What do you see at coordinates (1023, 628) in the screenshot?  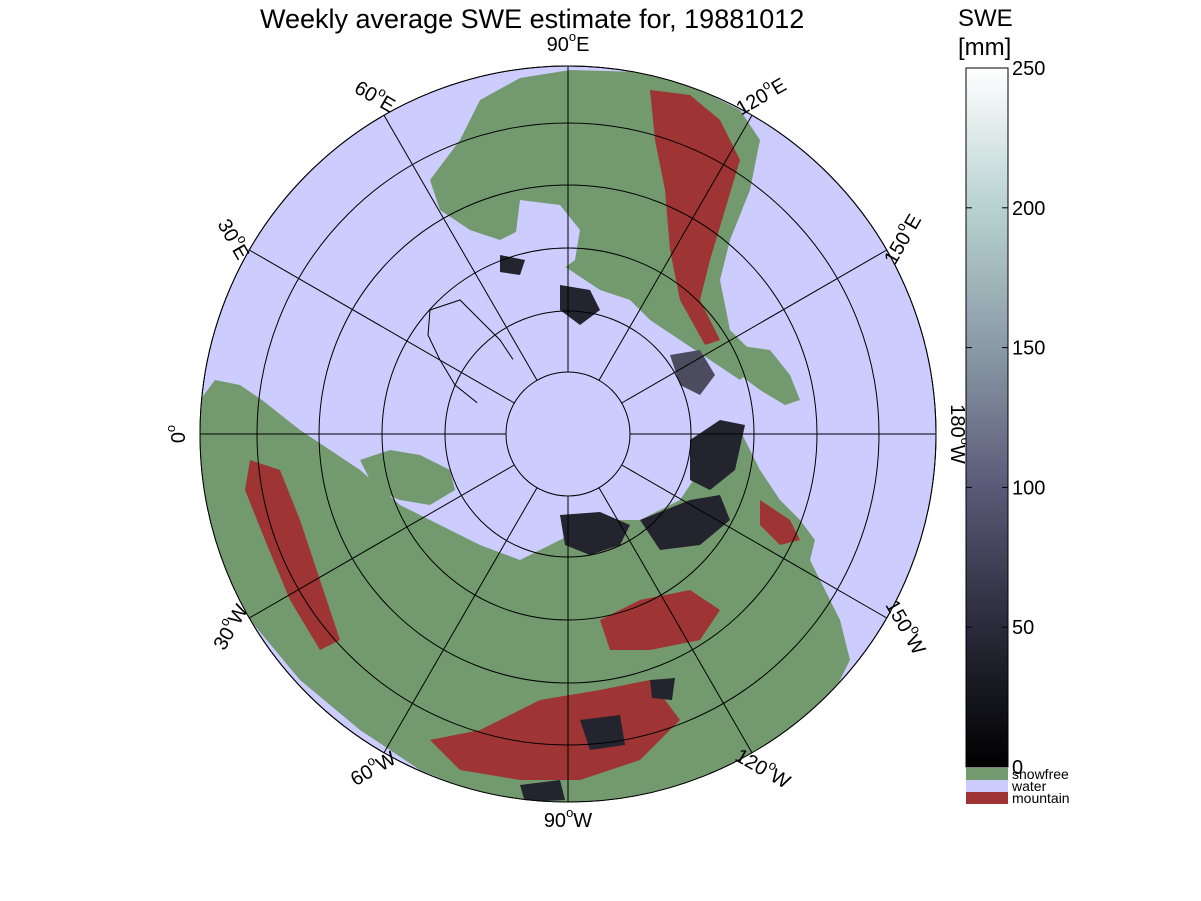 I see `colorbar-tick-label: 50` at bounding box center [1023, 628].